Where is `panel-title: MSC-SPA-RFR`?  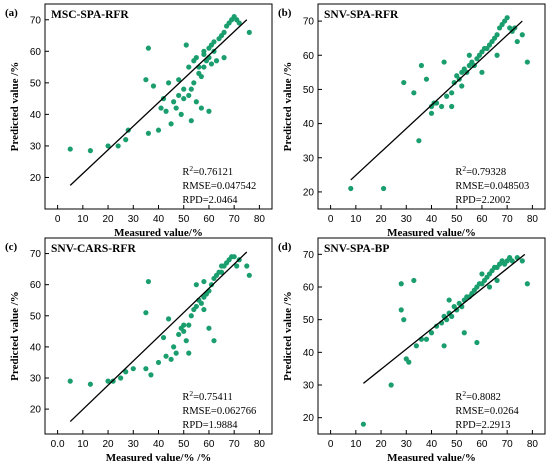 panel-title: MSC-SPA-RFR is located at coordinates (90, 15).